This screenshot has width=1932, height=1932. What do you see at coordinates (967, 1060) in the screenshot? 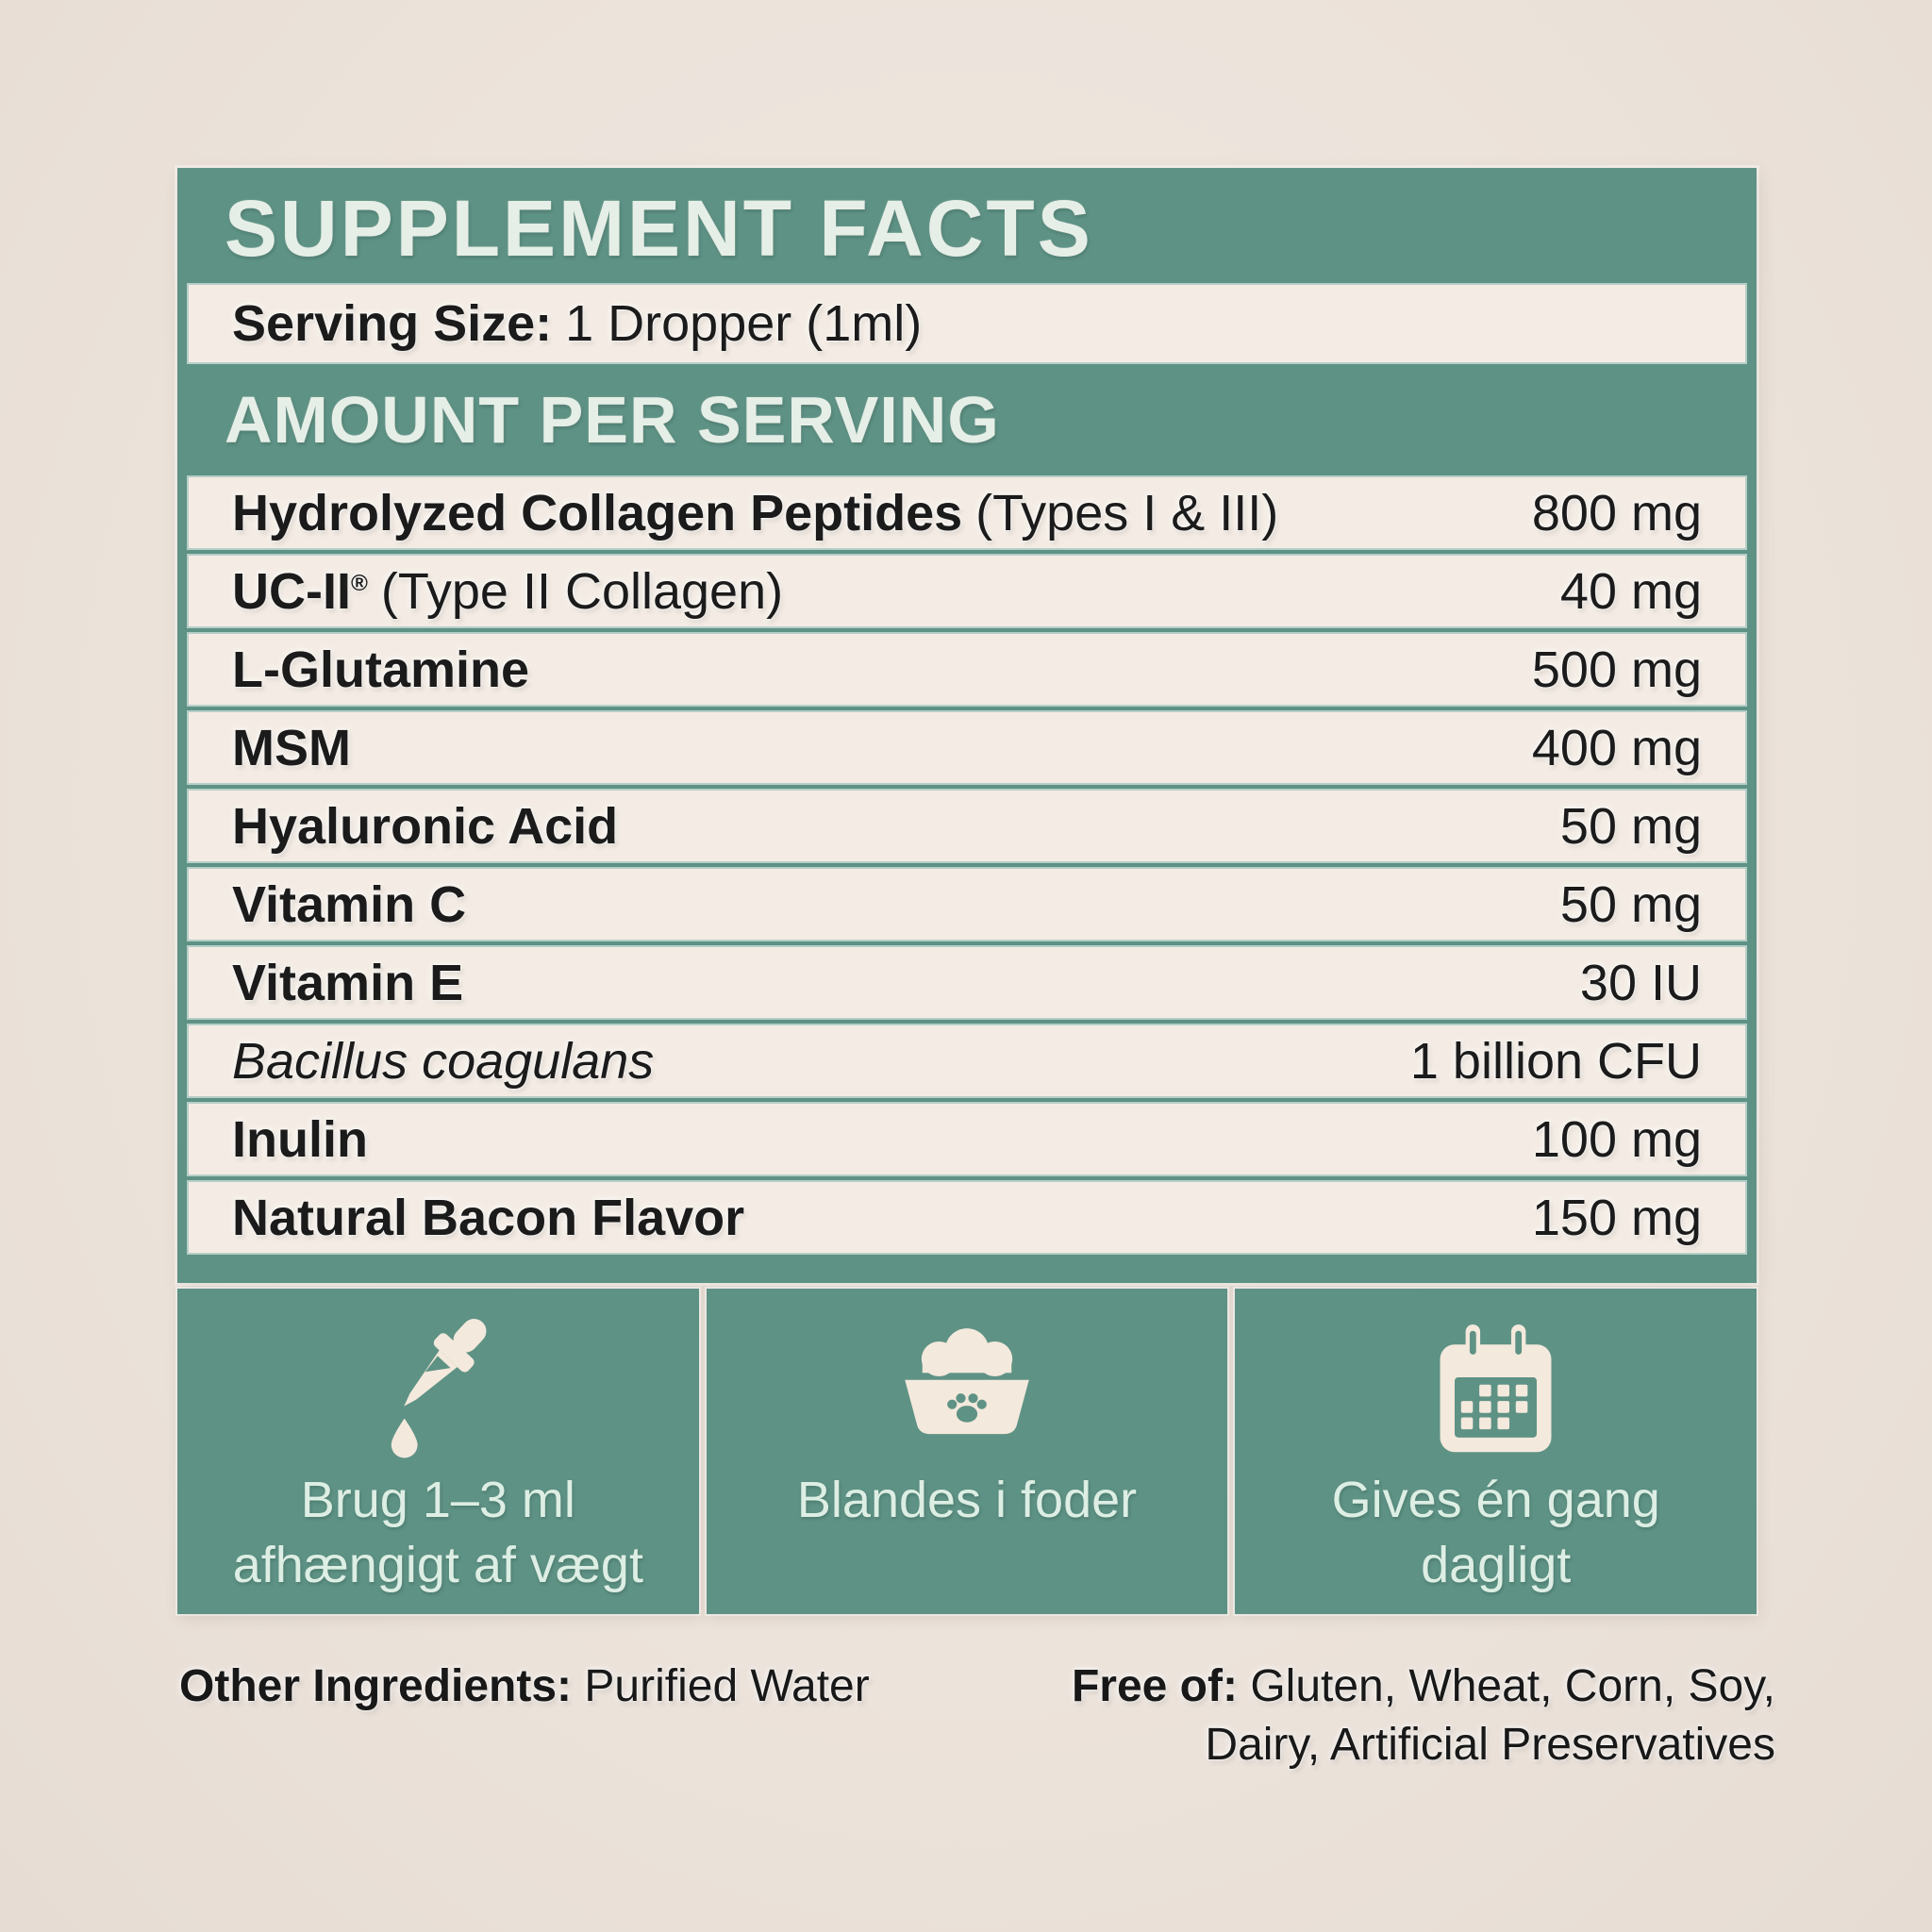
I see `table-row: Bacillus coagulans 1 billion CFU` at bounding box center [967, 1060].